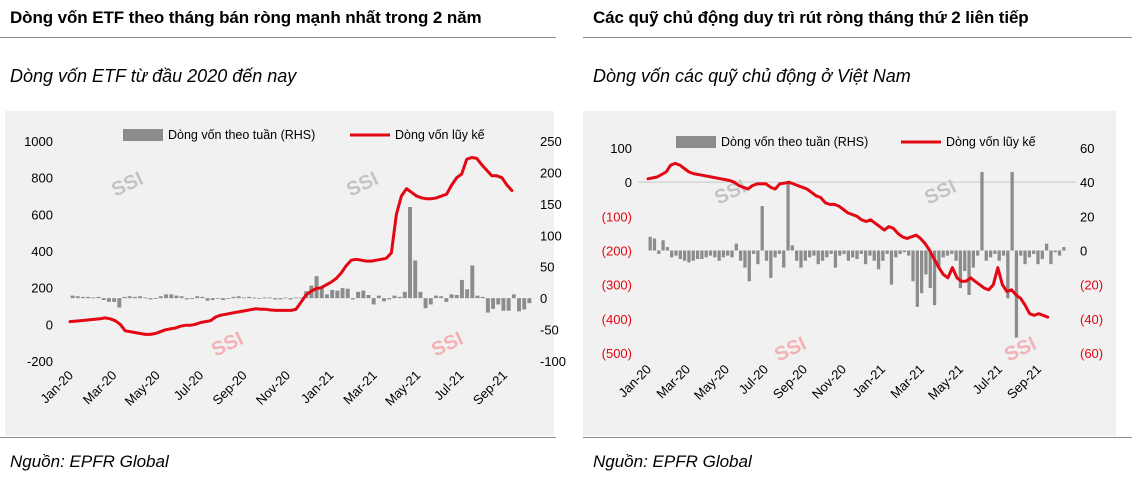  Describe the element at coordinates (794, 142) in the screenshot. I see `right-legend-bar-label: Dòng vốn theo tuần (RHS)` at that location.